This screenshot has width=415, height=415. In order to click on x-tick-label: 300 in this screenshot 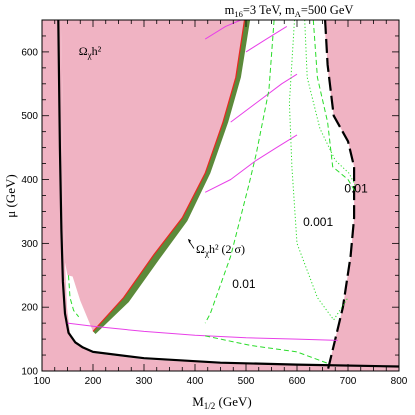, I will do `click(144, 381)`.